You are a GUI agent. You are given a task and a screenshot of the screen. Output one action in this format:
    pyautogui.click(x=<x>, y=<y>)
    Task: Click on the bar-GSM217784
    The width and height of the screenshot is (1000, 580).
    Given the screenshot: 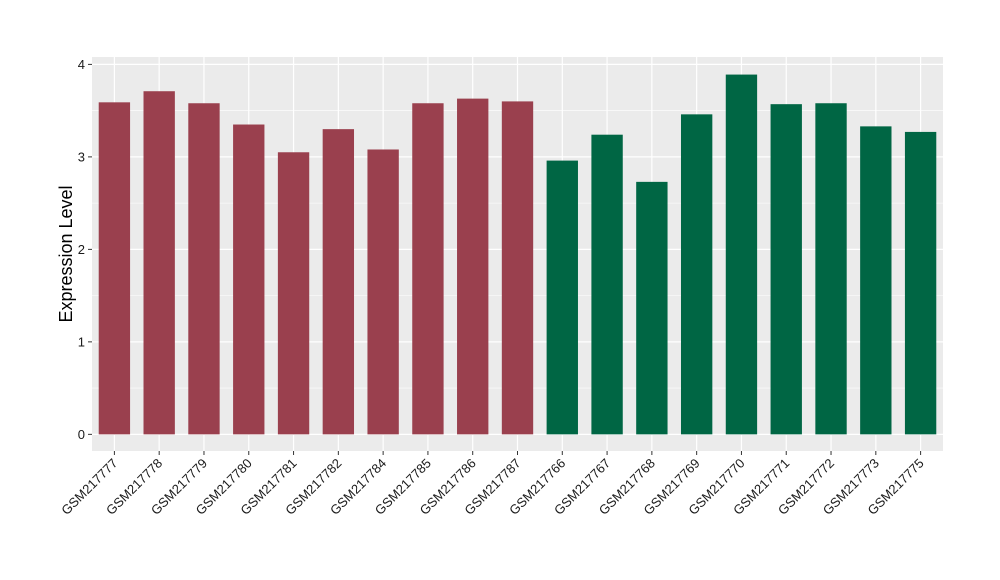 What is the action you would take?
    pyautogui.click(x=383, y=292)
    